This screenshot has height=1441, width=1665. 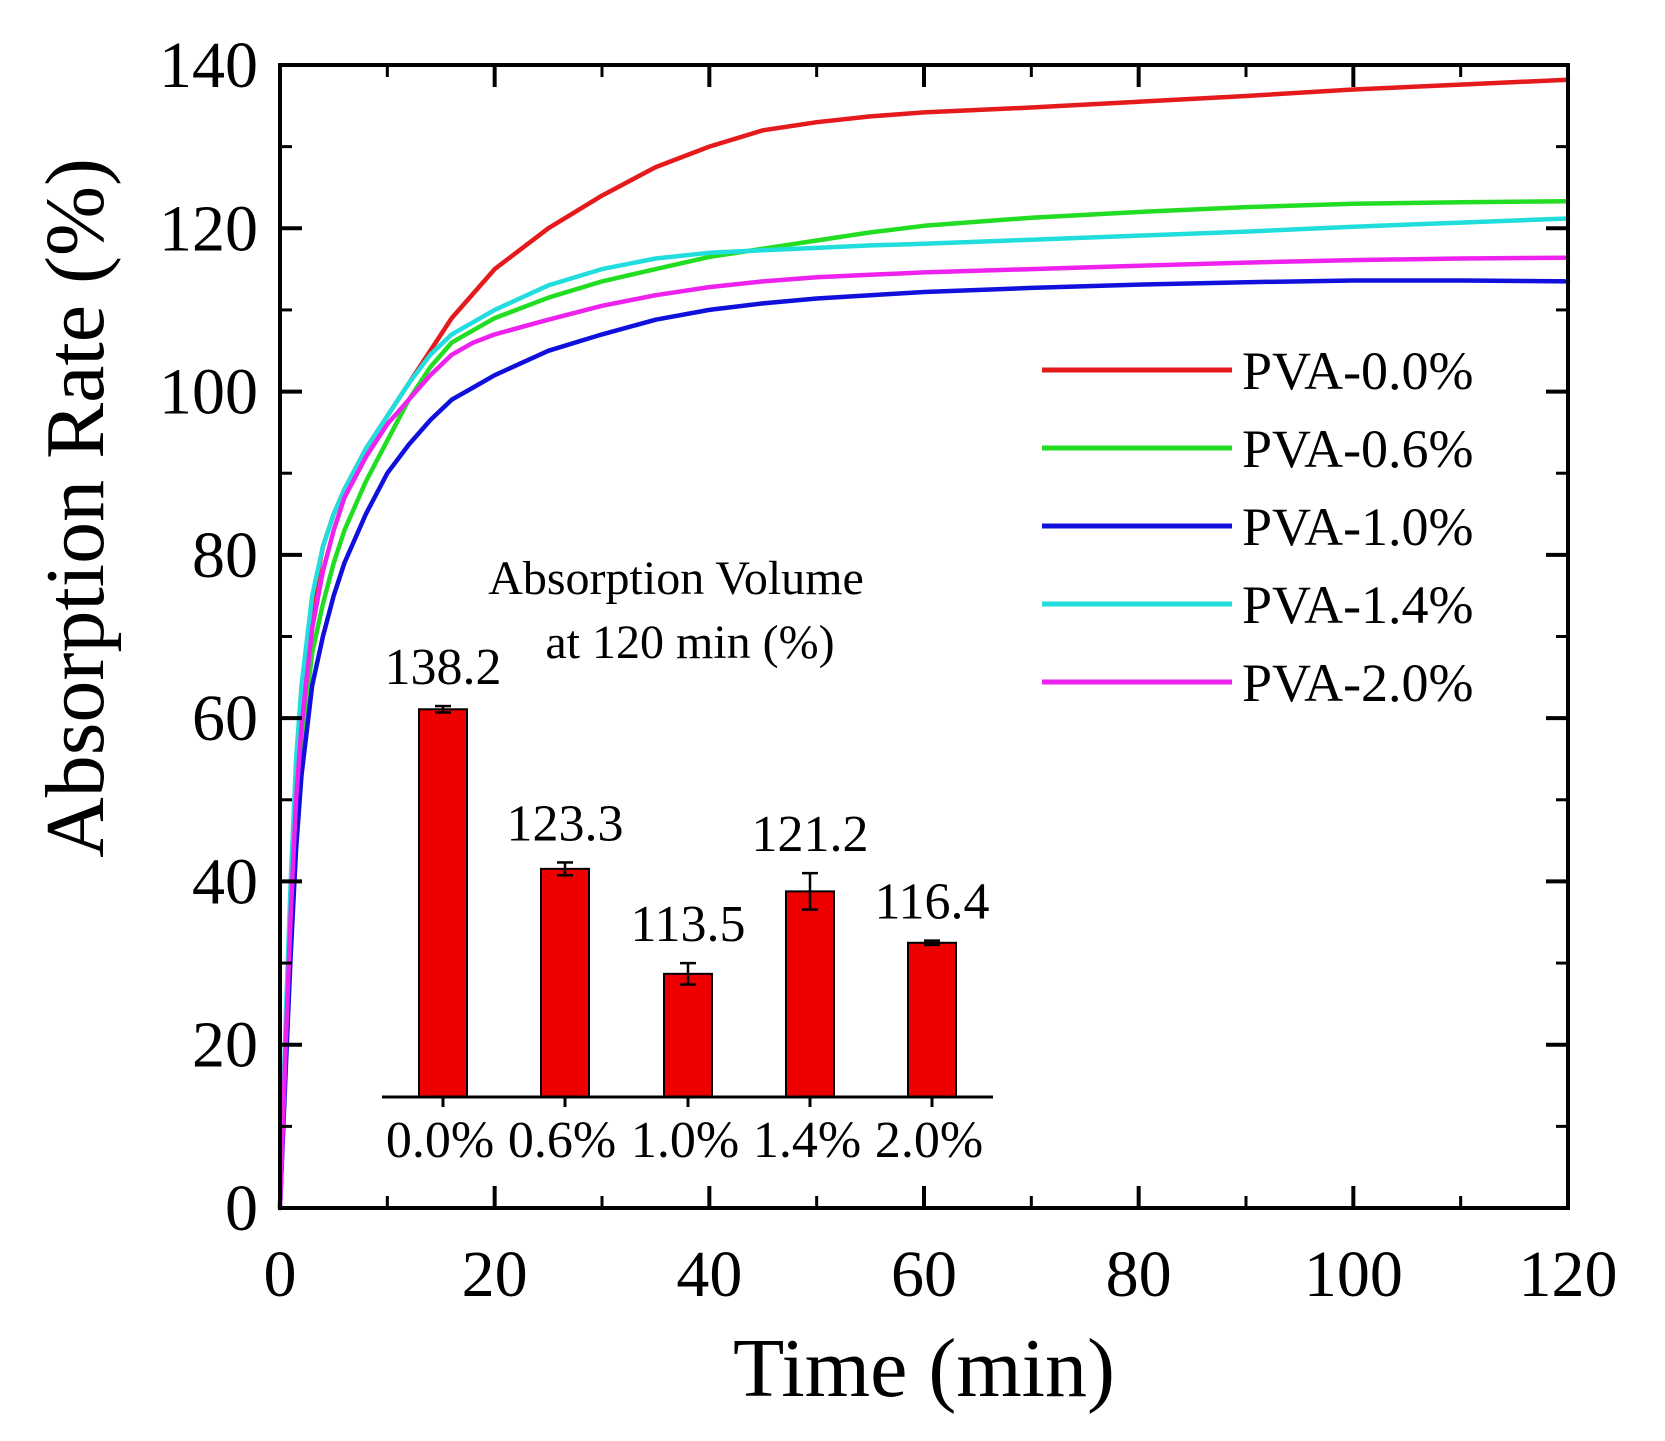 What do you see at coordinates (687, 924) in the screenshot?
I see `inset-value-label-2: 113.5` at bounding box center [687, 924].